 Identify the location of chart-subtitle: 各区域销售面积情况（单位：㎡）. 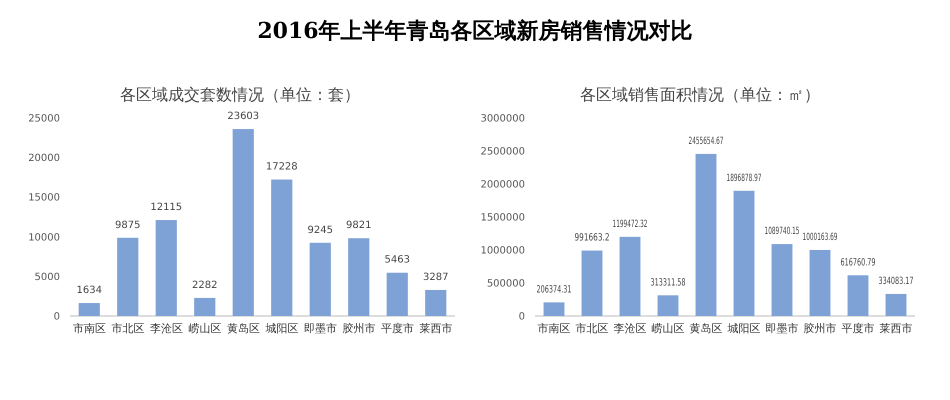
(700, 94).